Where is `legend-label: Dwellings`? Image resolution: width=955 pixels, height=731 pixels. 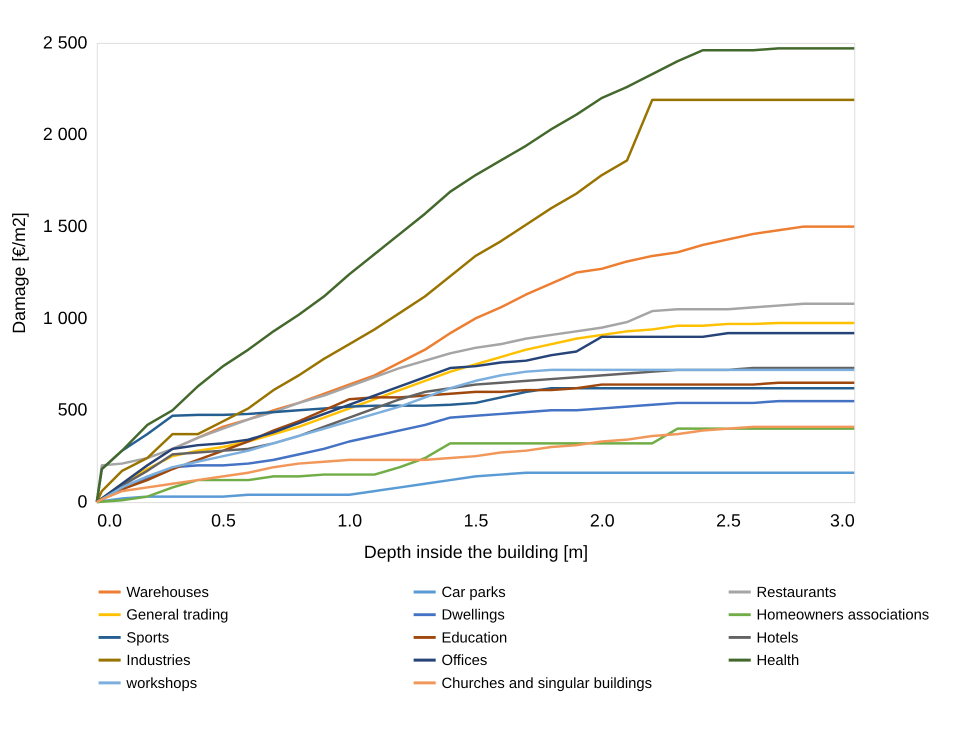
legend-label: Dwellings is located at coordinates (473, 616).